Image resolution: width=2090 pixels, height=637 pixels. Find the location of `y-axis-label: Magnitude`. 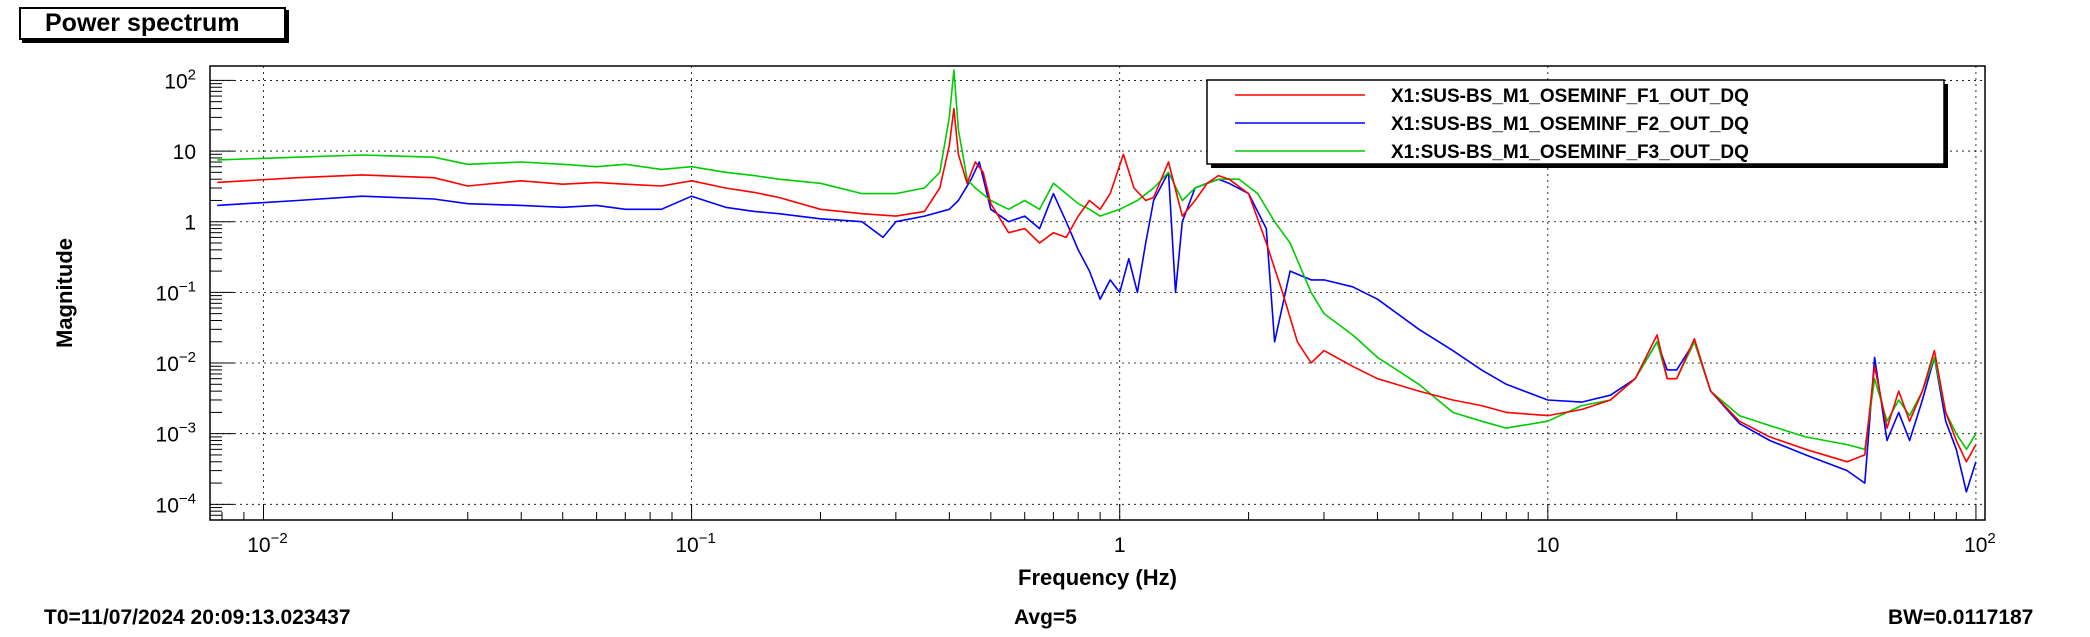

y-axis-label: Magnitude is located at coordinates (64, 293).